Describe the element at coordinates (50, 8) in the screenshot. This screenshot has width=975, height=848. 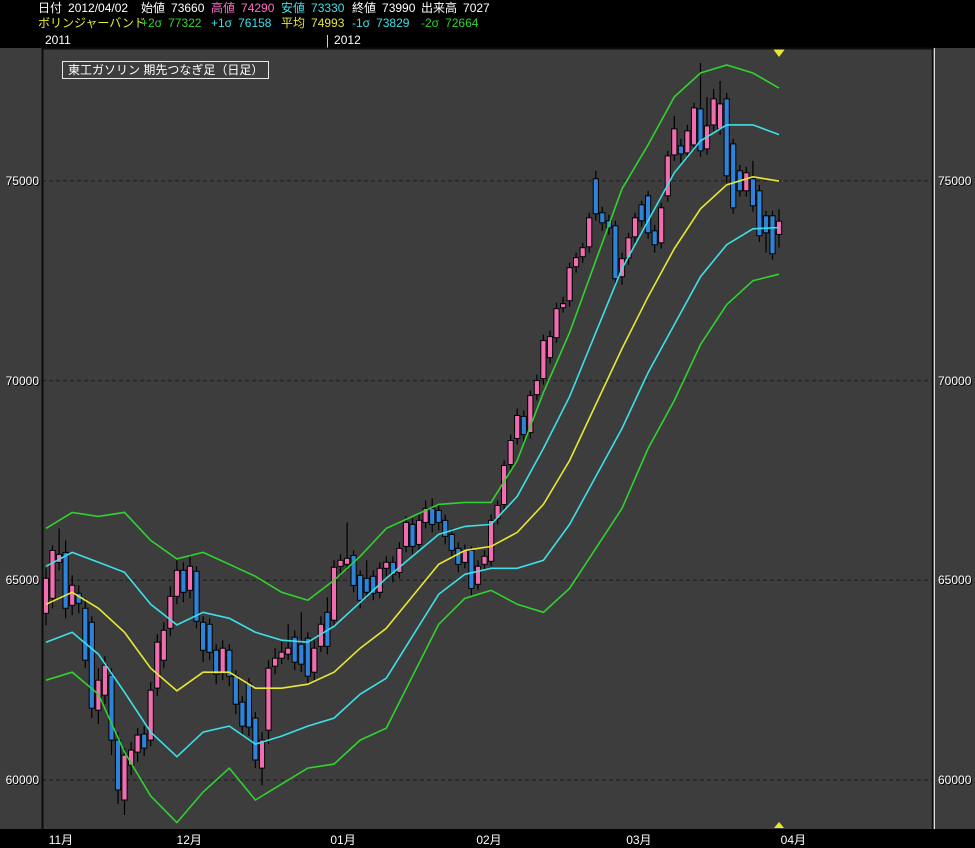
I see `date-label: 日付` at that location.